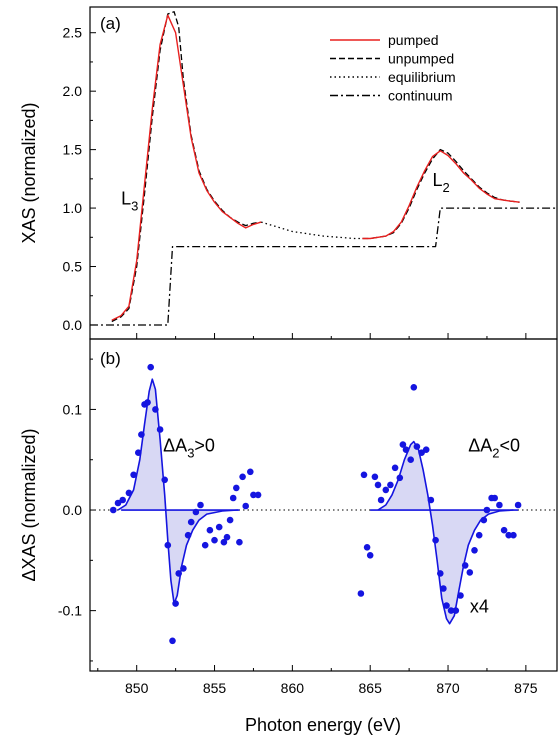 This screenshot has width=560, height=741. Describe the element at coordinates (420, 96) in the screenshot. I see `legend-label-continuum: continuum` at that location.